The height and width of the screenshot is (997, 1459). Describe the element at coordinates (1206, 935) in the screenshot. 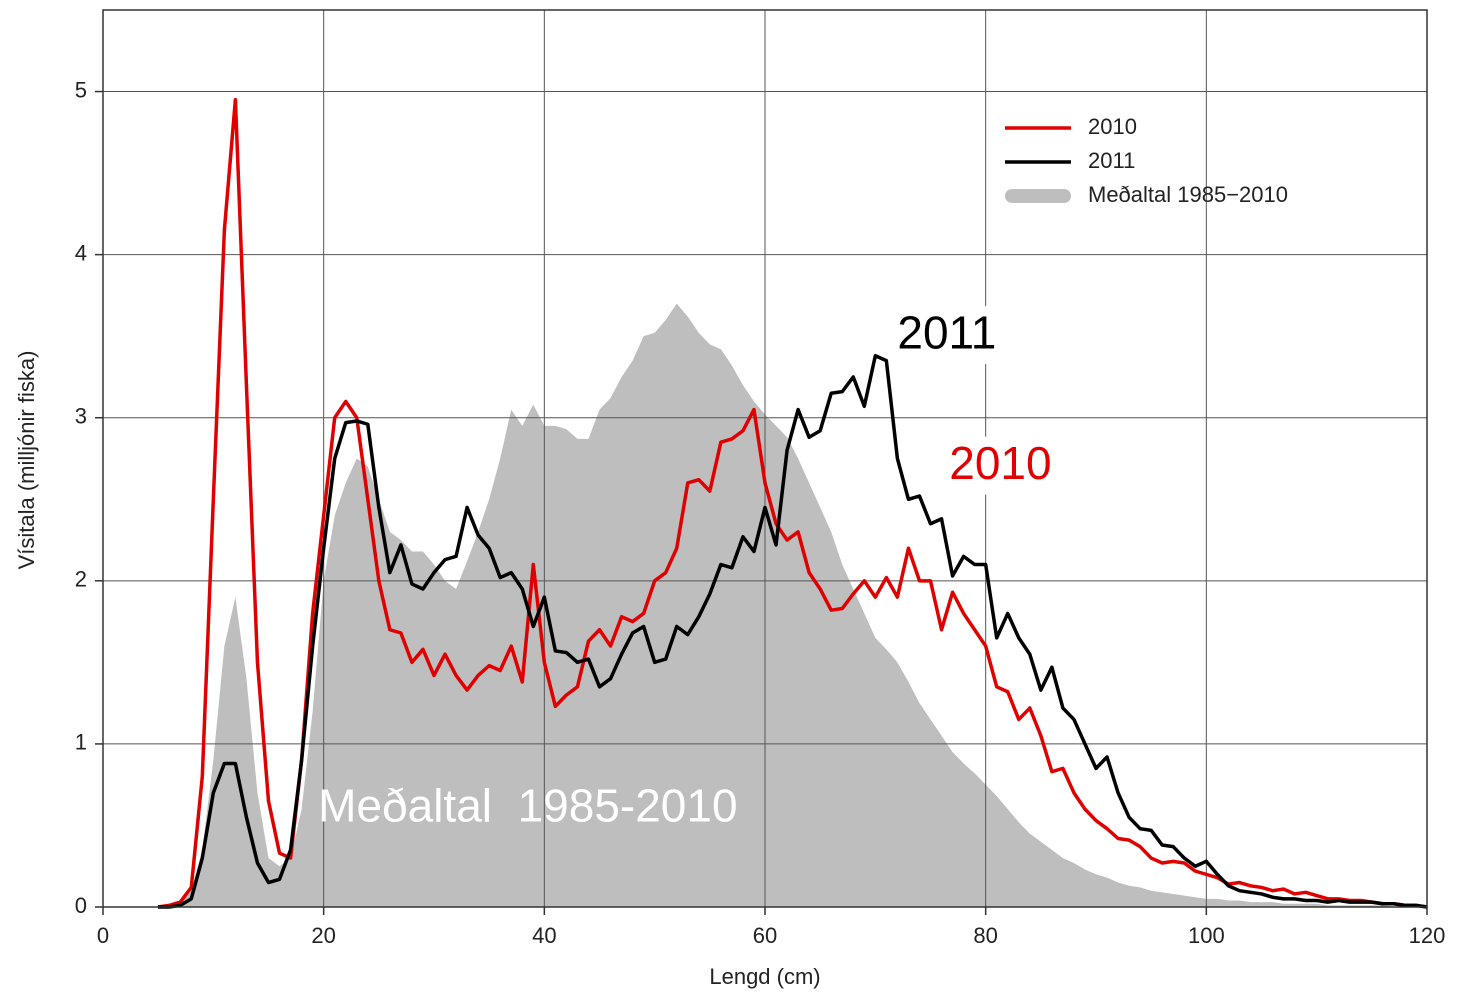

I see `x-tick-label: 100` at that location.